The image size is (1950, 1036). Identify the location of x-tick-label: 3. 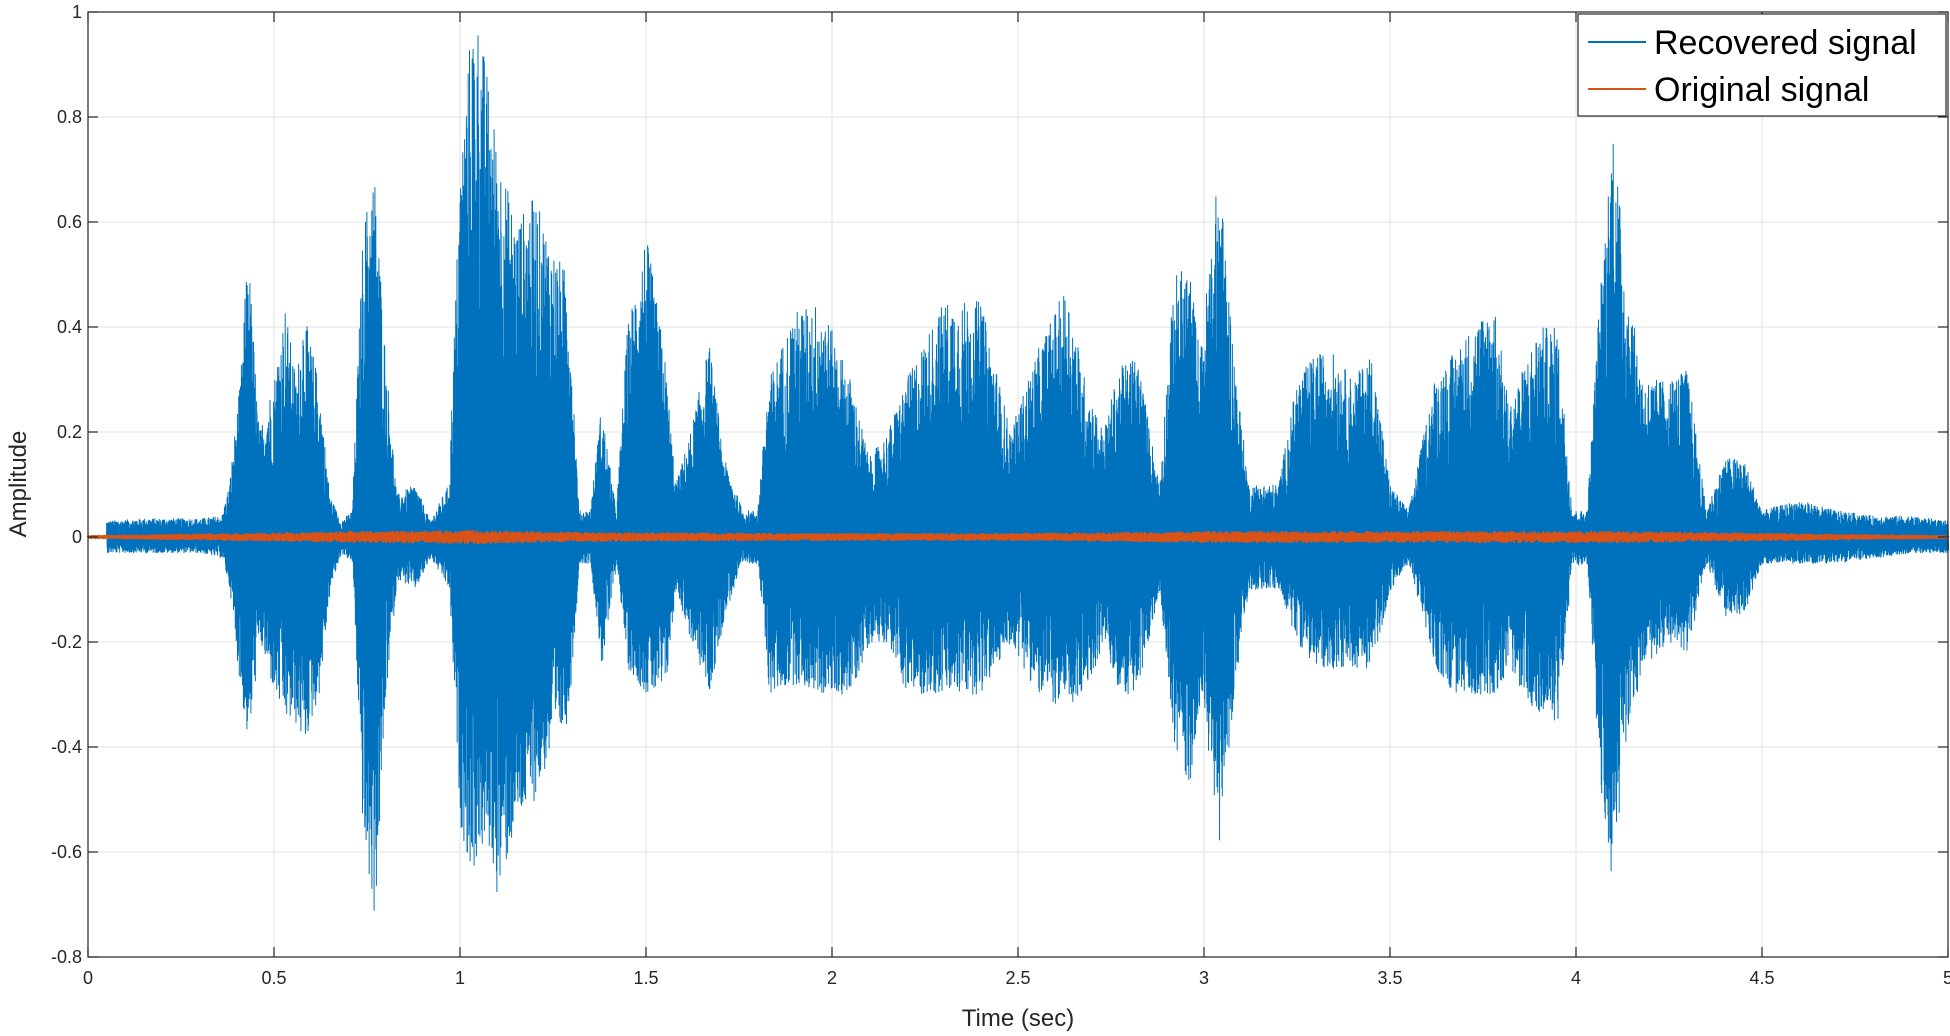
(1204, 978).